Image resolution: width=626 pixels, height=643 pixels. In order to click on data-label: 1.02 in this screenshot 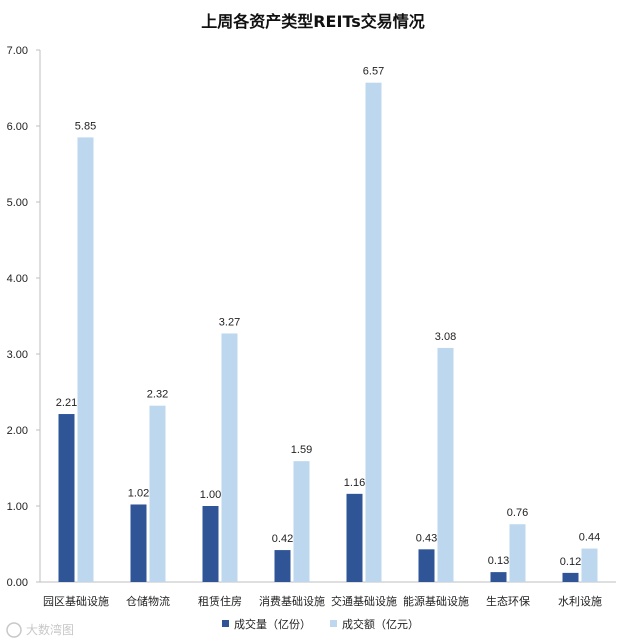, I will do `click(138, 493)`.